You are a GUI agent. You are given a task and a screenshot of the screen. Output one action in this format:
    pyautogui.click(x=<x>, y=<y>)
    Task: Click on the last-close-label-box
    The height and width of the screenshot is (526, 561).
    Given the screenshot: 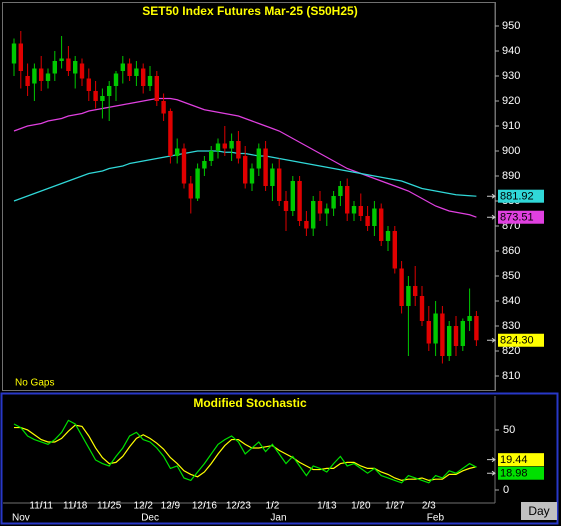 What is the action you would take?
    pyautogui.click(x=521, y=340)
    